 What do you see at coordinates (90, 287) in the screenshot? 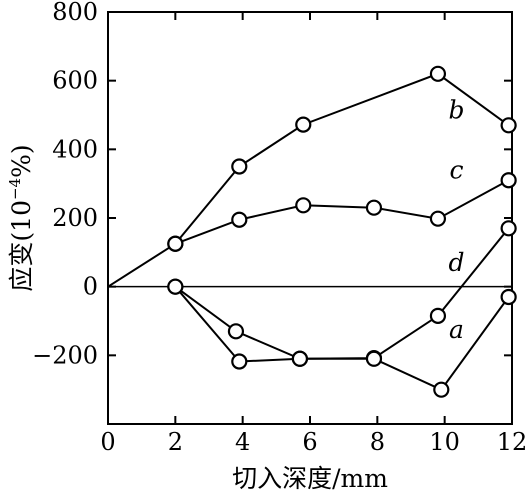
I see `y-tick-label: 0` at bounding box center [90, 287].